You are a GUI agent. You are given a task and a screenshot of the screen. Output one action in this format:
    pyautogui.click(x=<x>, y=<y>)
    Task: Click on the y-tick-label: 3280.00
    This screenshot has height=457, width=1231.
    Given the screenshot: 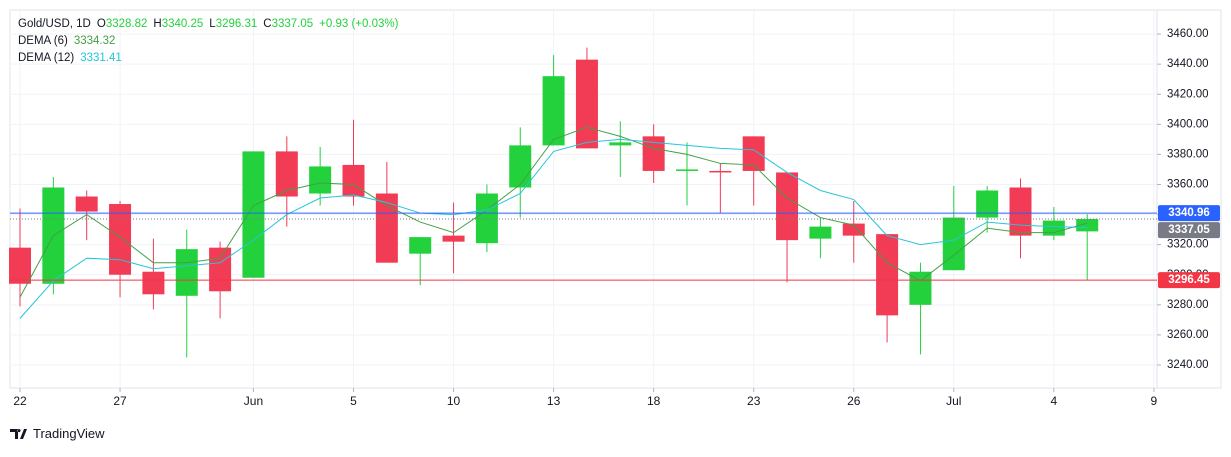 What is the action you would take?
    pyautogui.click(x=1188, y=305)
    